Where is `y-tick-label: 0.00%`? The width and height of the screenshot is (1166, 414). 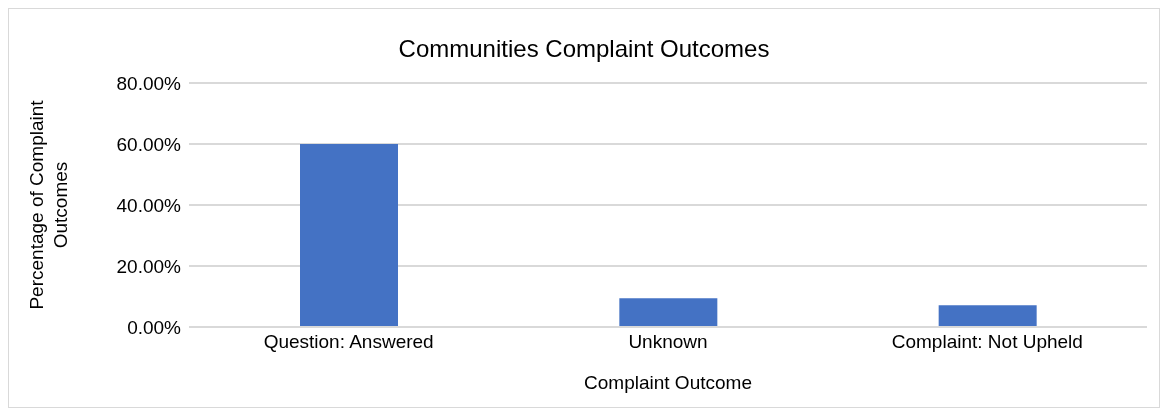 y-tick-label: 0.00% is located at coordinates (154, 327).